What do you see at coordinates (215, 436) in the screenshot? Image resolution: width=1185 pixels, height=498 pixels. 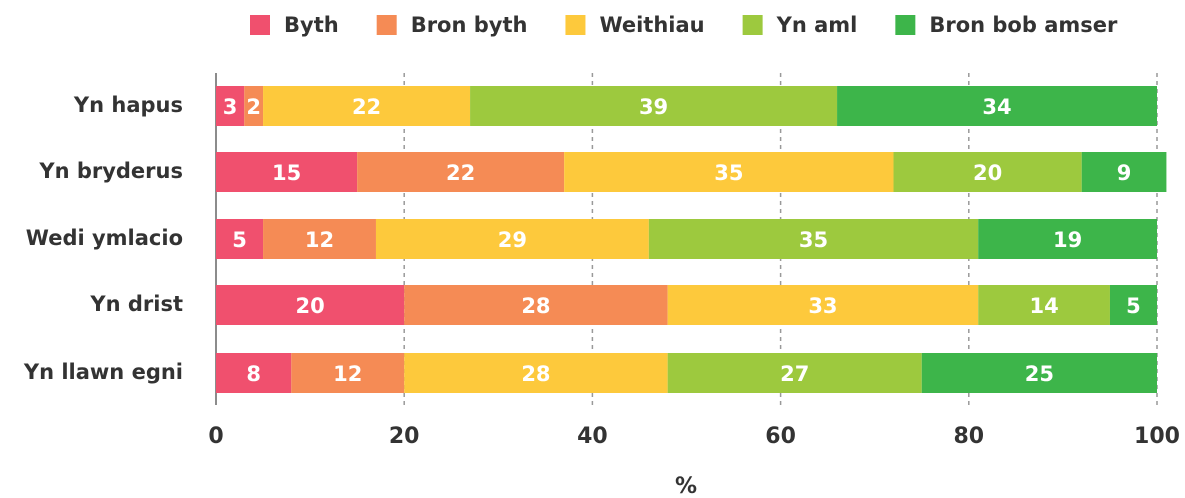 I see `x-tick-label: 0` at bounding box center [215, 436].